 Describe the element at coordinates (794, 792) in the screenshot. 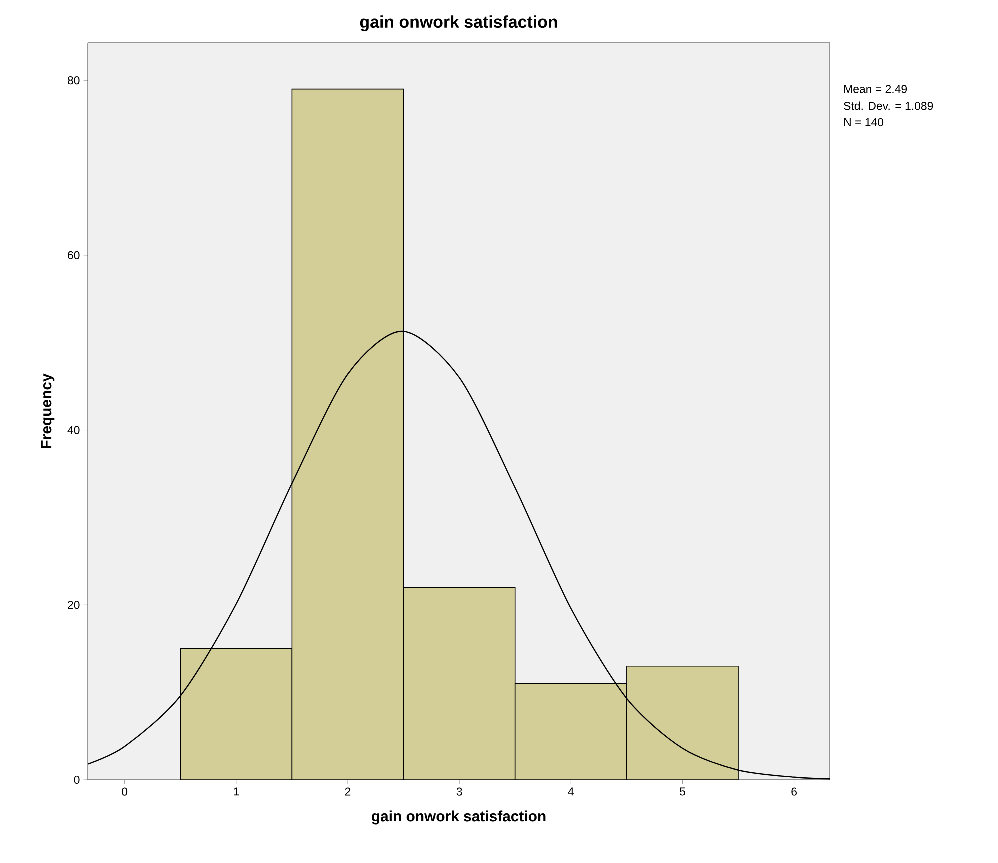

I see `x-tick-label: 6` at that location.